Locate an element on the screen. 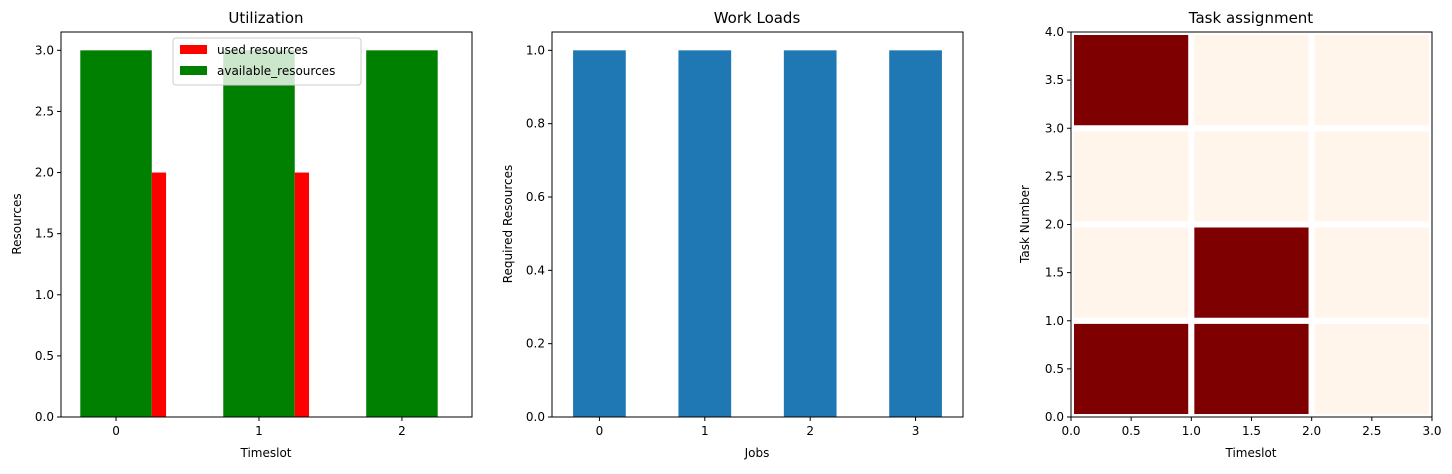  x-tick-label: 2.0 is located at coordinates (1311, 431).